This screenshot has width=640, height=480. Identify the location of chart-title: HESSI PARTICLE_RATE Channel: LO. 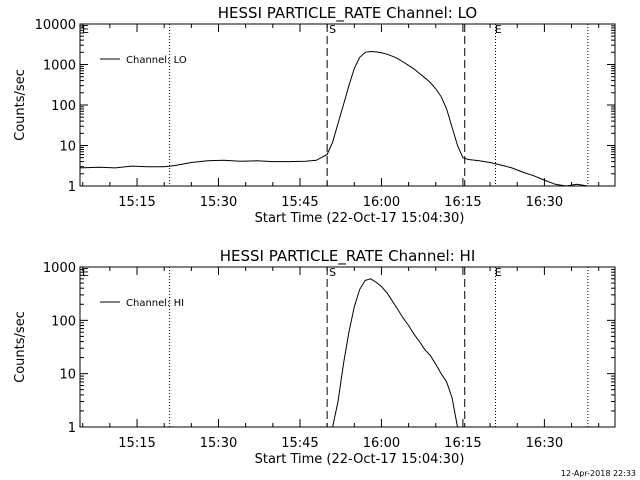
(347, 13).